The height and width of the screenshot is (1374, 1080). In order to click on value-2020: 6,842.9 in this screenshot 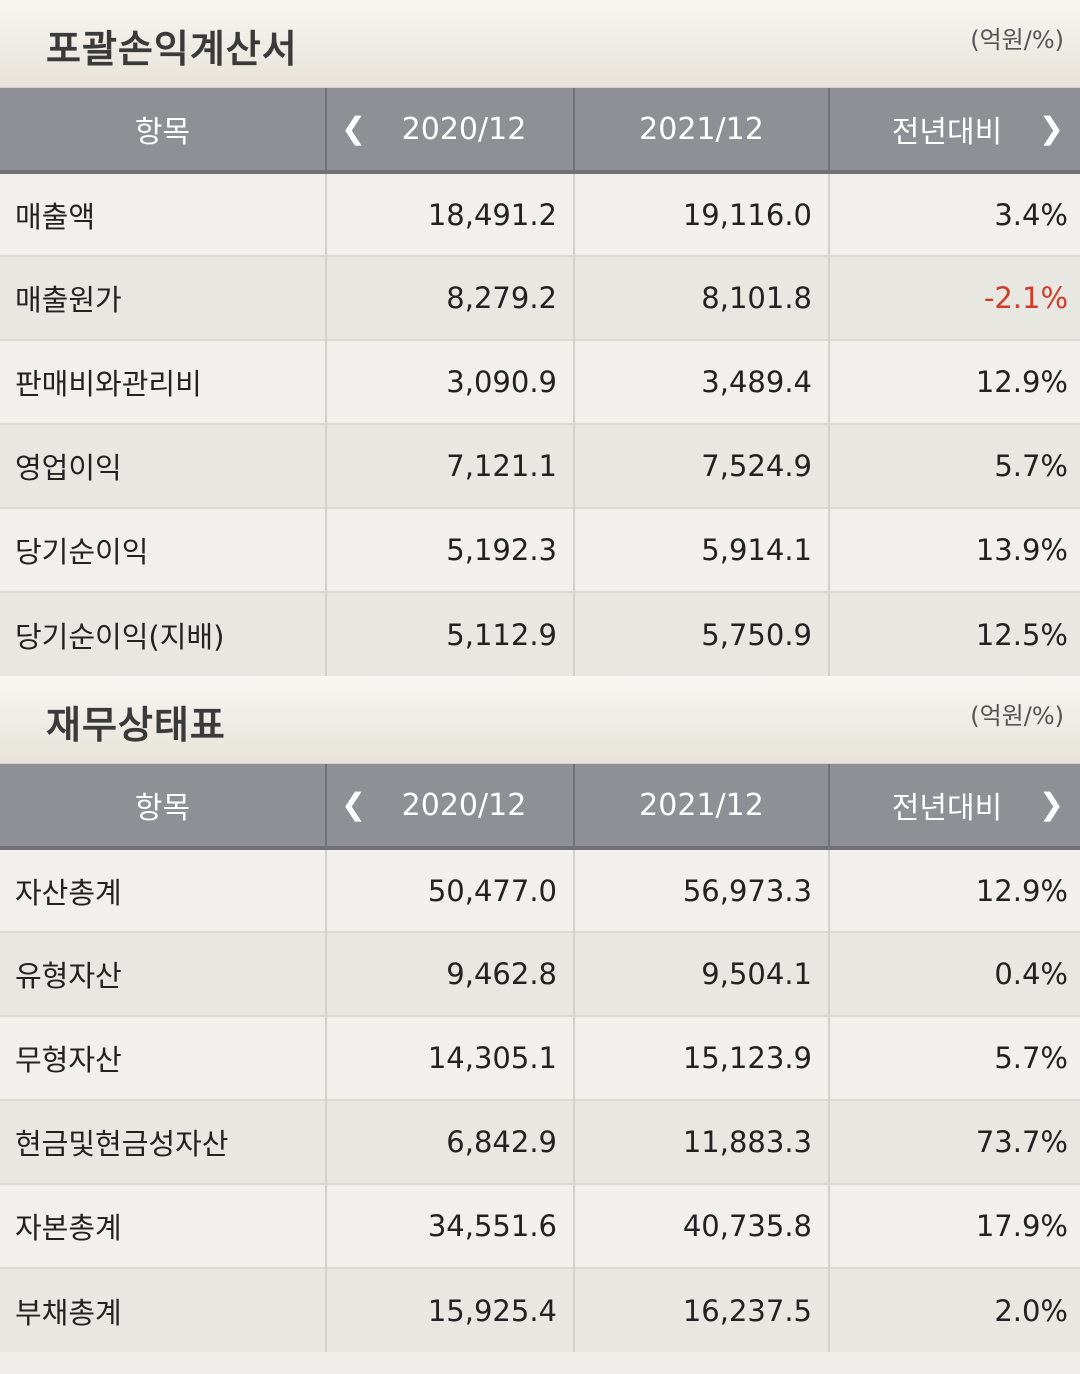, I will do `click(449, 1141)`.